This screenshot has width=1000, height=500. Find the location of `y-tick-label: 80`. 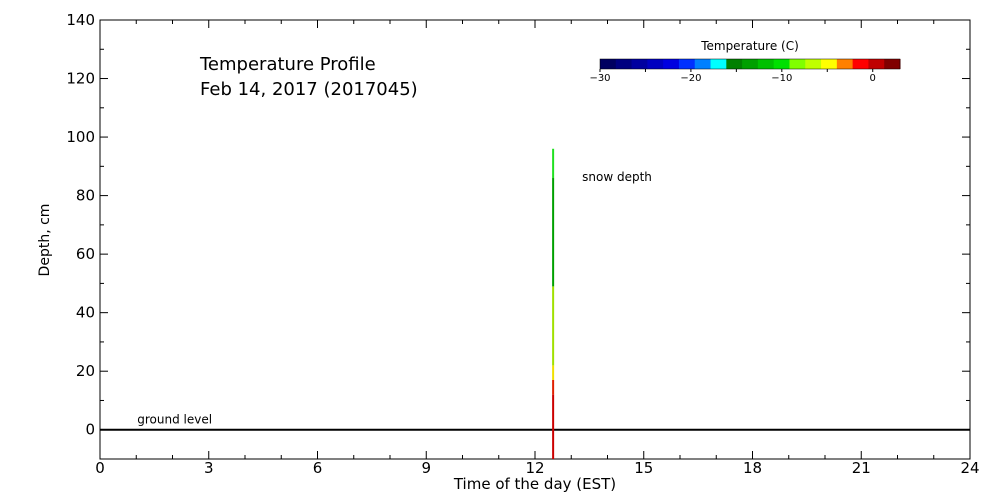

y-tick-label: 80 is located at coordinates (85, 196).